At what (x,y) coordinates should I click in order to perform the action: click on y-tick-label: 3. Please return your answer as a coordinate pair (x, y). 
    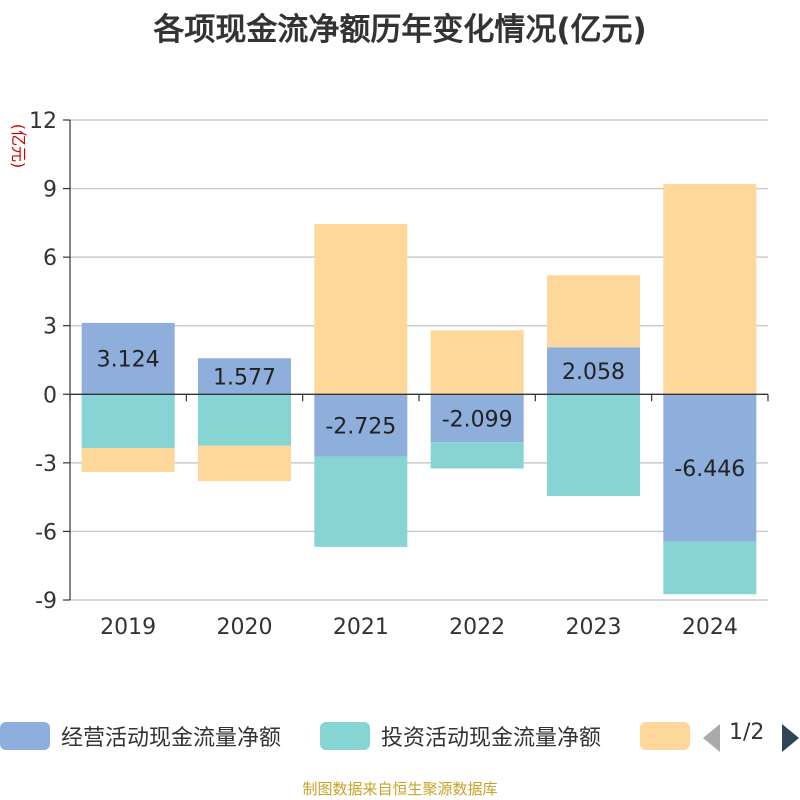
    Looking at the image, I should click on (50, 327).